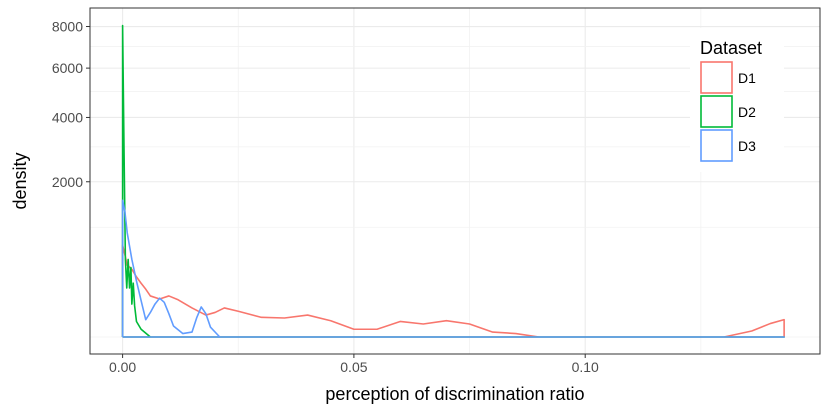 The image size is (830, 415). I want to click on y-tick-label: 4000, so click(67, 117).